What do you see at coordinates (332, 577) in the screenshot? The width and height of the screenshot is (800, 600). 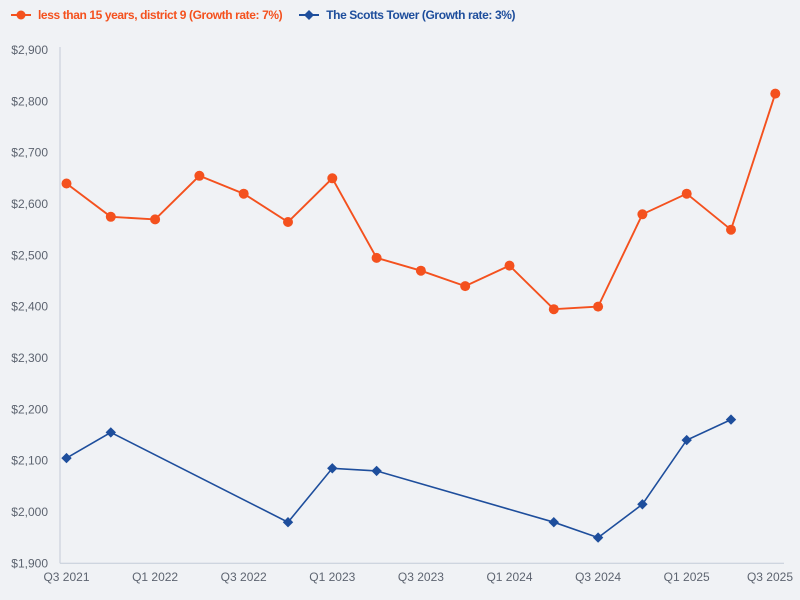 I see `x-tick-label: Q1 2023` at bounding box center [332, 577].